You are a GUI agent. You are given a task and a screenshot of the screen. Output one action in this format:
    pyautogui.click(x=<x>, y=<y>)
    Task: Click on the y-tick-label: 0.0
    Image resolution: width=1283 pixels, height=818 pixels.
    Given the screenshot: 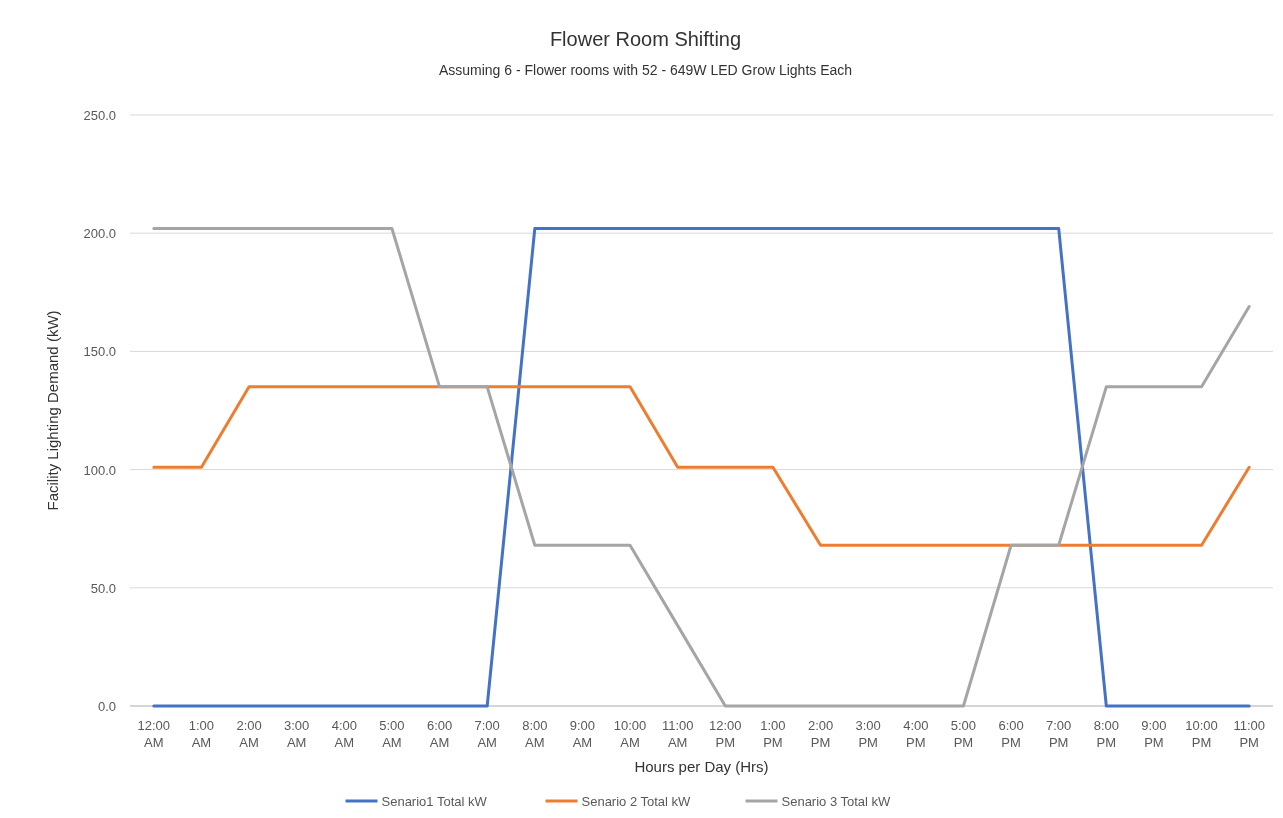 What is the action you would take?
    pyautogui.click(x=106, y=706)
    